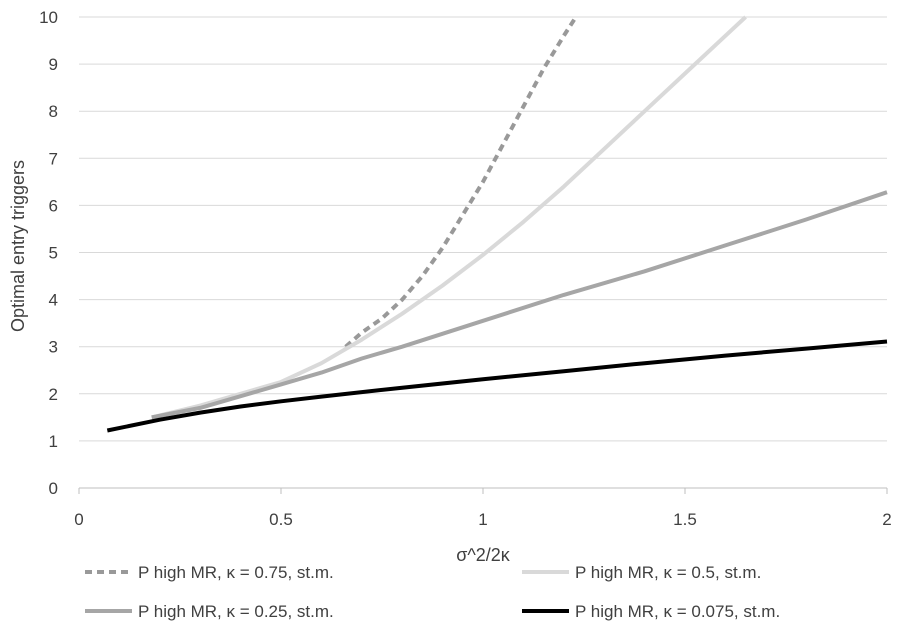 This screenshot has height=638, width=898. What do you see at coordinates (685, 519) in the screenshot?
I see `x-tick-label: 1.5` at bounding box center [685, 519].